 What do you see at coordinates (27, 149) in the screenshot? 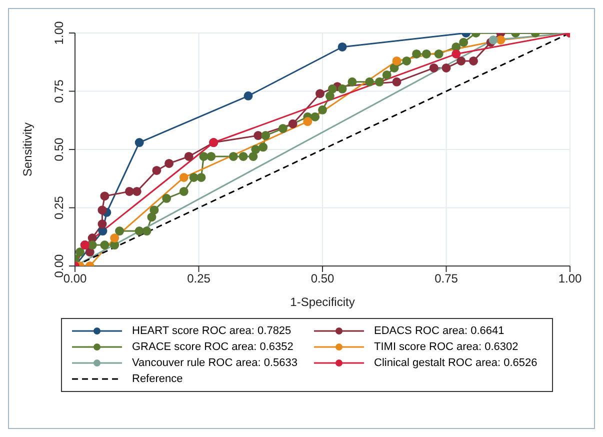
I see `y-axis-title: Sensitivity` at bounding box center [27, 149].